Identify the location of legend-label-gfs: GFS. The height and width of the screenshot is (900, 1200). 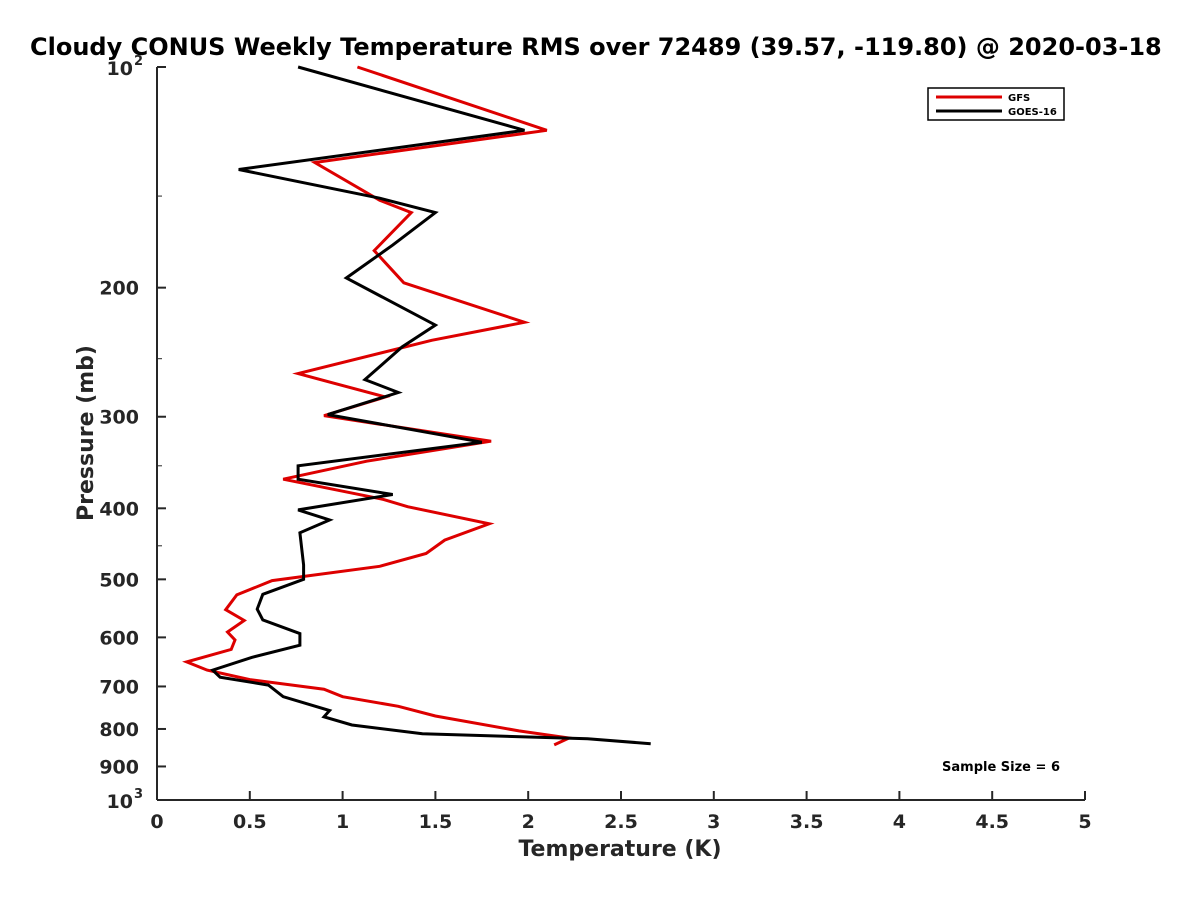
(1019, 98).